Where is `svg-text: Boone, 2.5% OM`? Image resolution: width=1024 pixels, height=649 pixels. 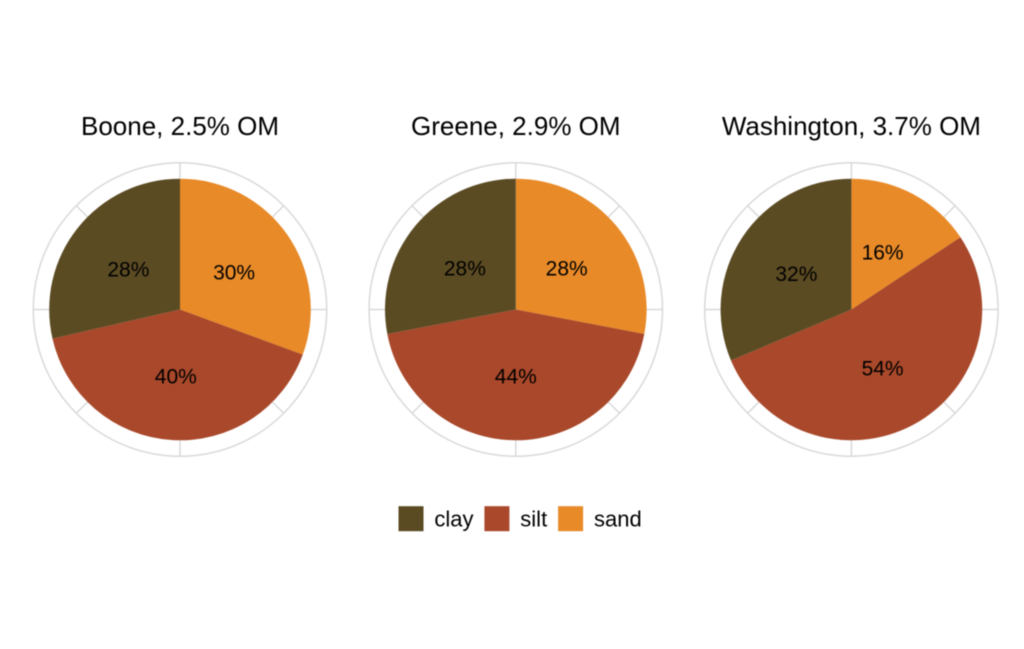
svg-text: Boone, 2.5% OM is located at coordinates (180, 126).